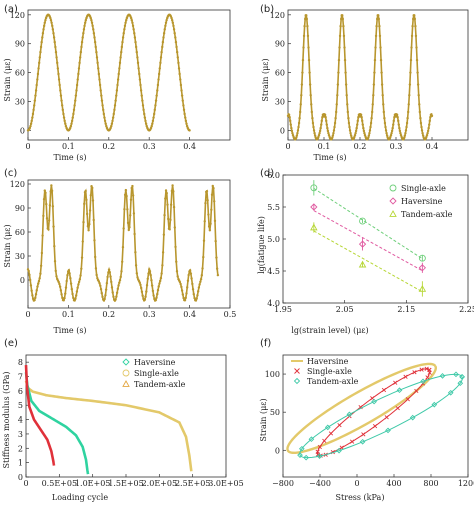 The height and width of the screenshot is (505, 474). I want to click on legend-label: Single-axle, so click(423, 188).